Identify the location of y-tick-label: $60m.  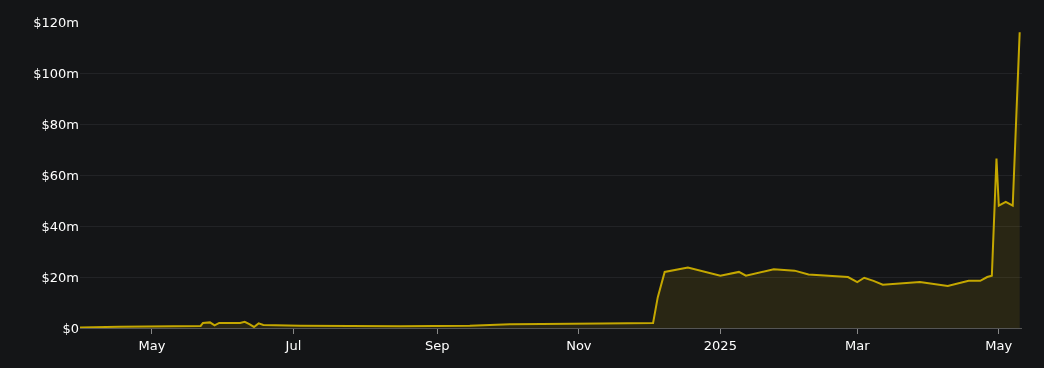
(60, 175).